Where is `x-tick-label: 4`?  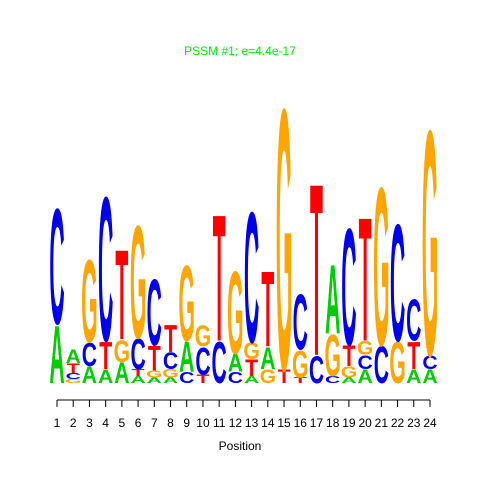
x-tick-label: 4 is located at coordinates (105, 423).